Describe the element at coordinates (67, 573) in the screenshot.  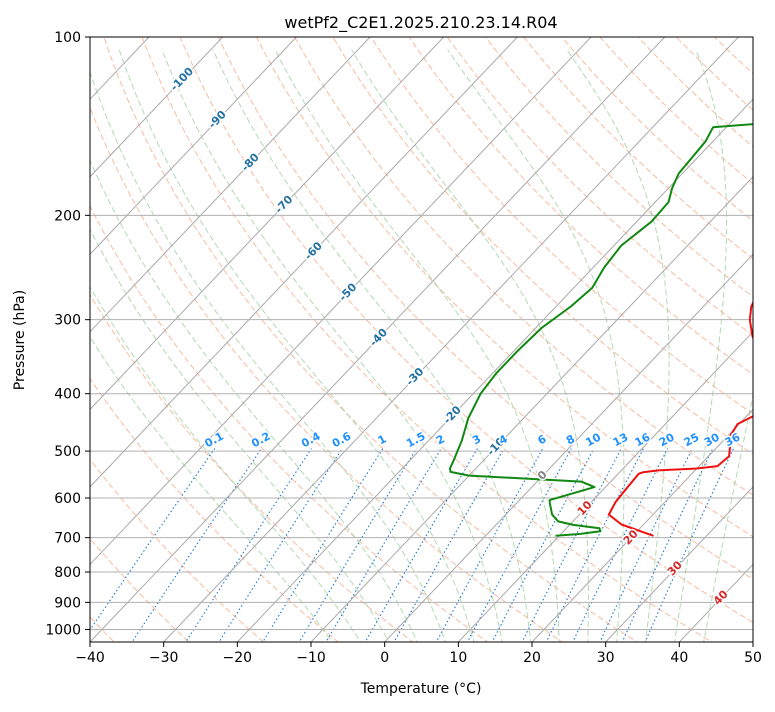
I see `y-tick-label: 800` at that location.